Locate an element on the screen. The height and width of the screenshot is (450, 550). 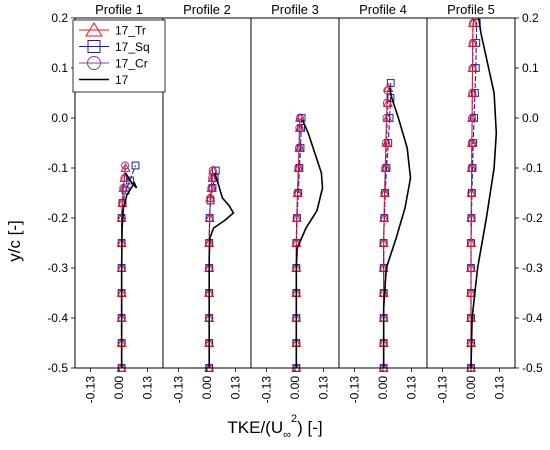
legend-item-base: 17 is located at coordinates (104, 80).